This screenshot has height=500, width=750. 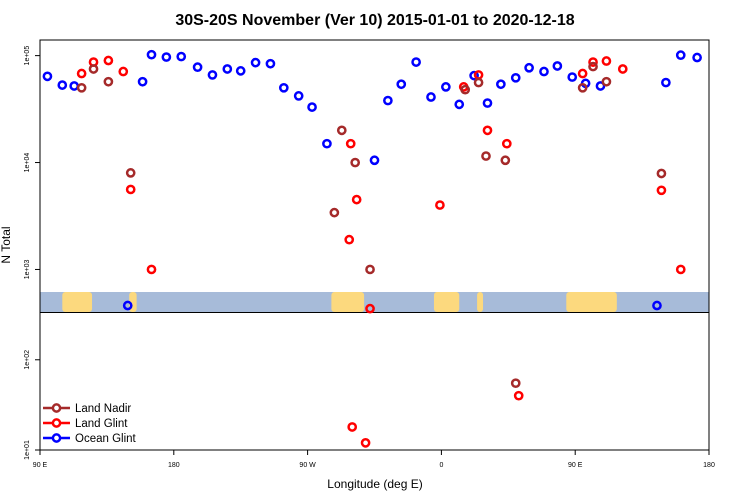 What do you see at coordinates (27, 450) in the screenshot?
I see `y-tick-label: 1e+01` at bounding box center [27, 450].